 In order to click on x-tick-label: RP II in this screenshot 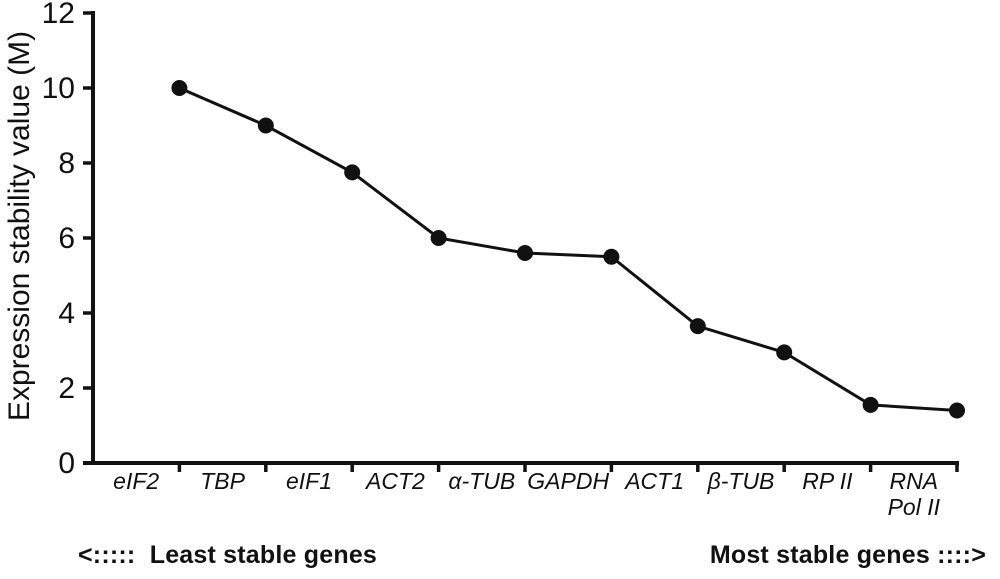, I will do `click(827, 481)`.